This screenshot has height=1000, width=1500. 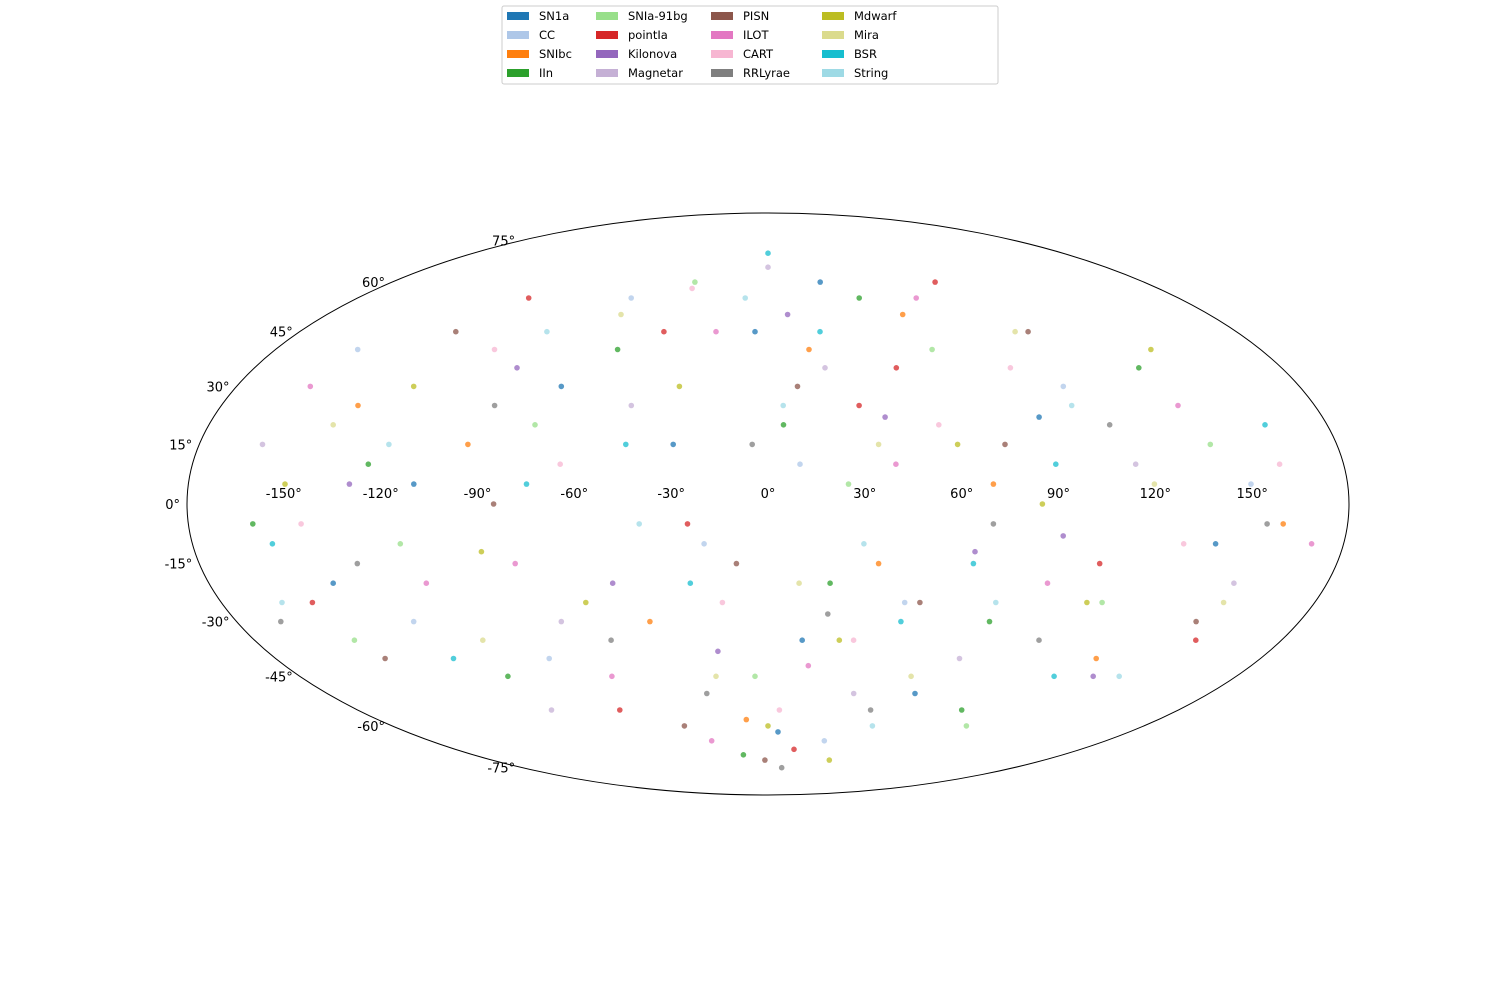 What do you see at coordinates (547, 35) in the screenshot?
I see `legend-label: CC` at bounding box center [547, 35].